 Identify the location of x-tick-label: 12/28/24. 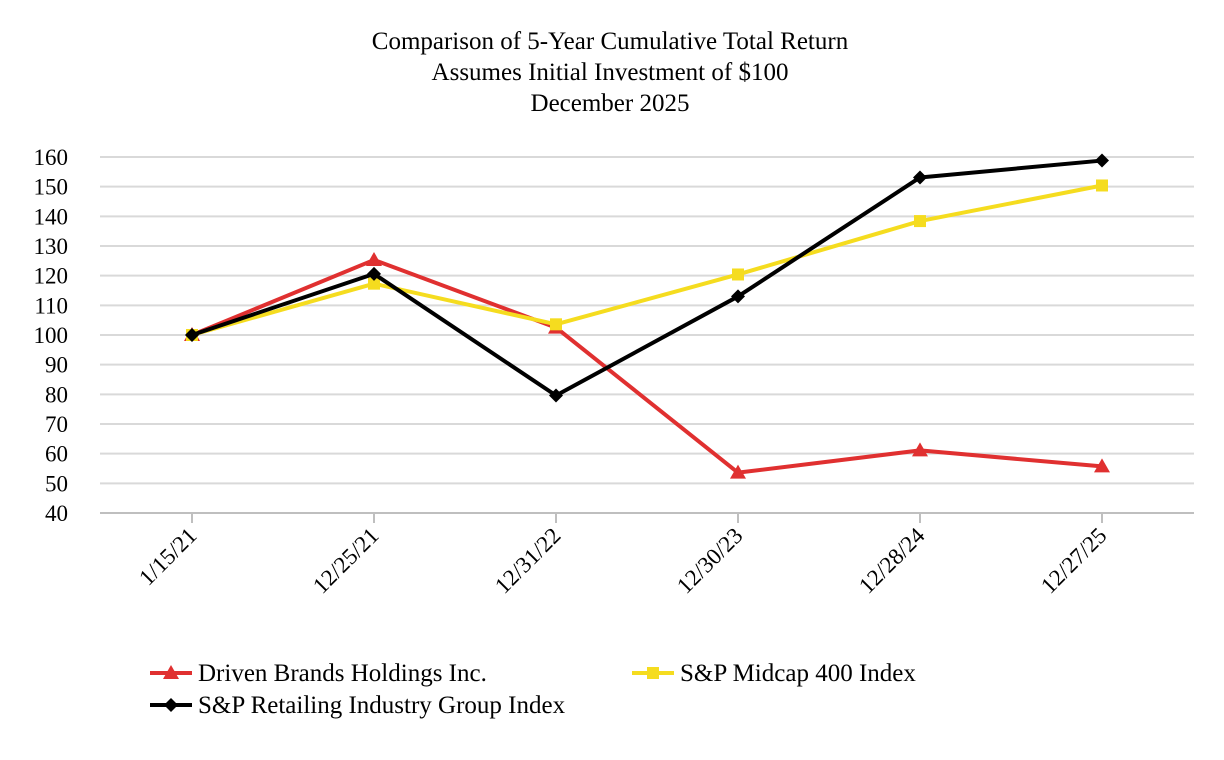
(892, 561).